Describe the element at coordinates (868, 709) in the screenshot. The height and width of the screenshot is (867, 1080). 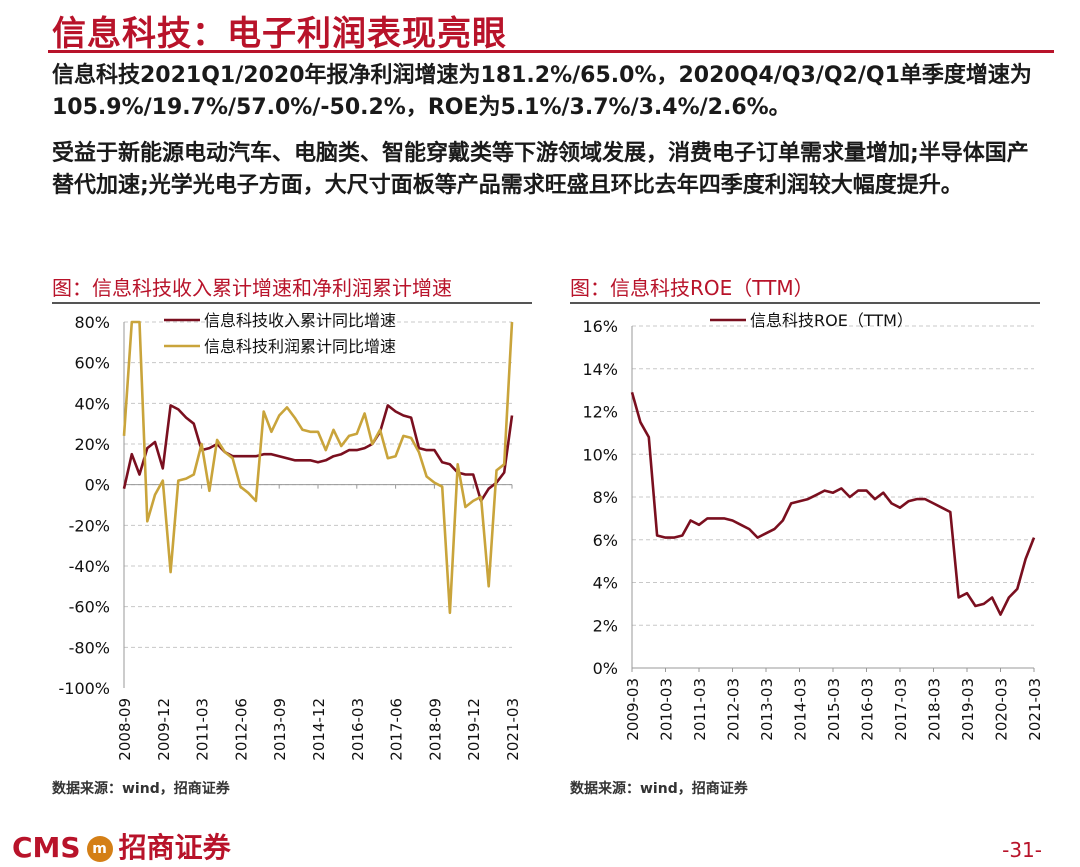
I see `right-chart-x-tick-label: 2016-03` at that location.